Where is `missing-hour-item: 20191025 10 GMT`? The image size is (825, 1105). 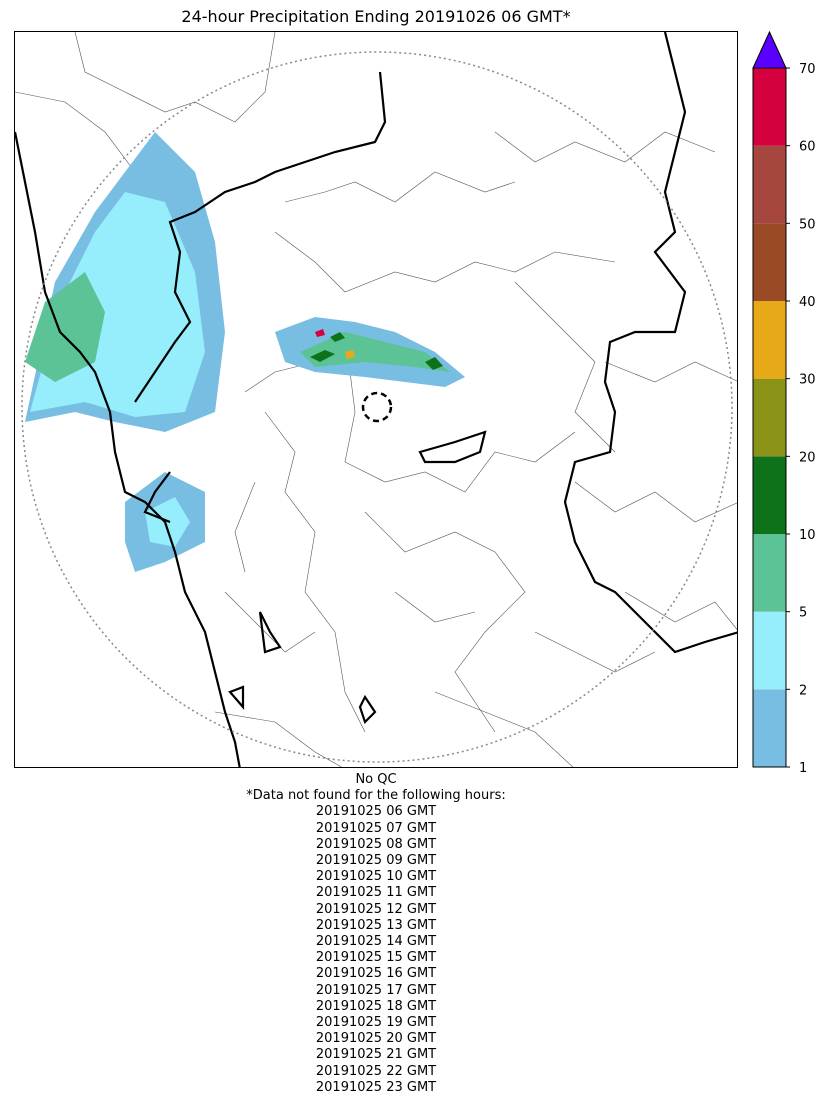 missing-hour-item: 20191025 10 GMT is located at coordinates (376, 877).